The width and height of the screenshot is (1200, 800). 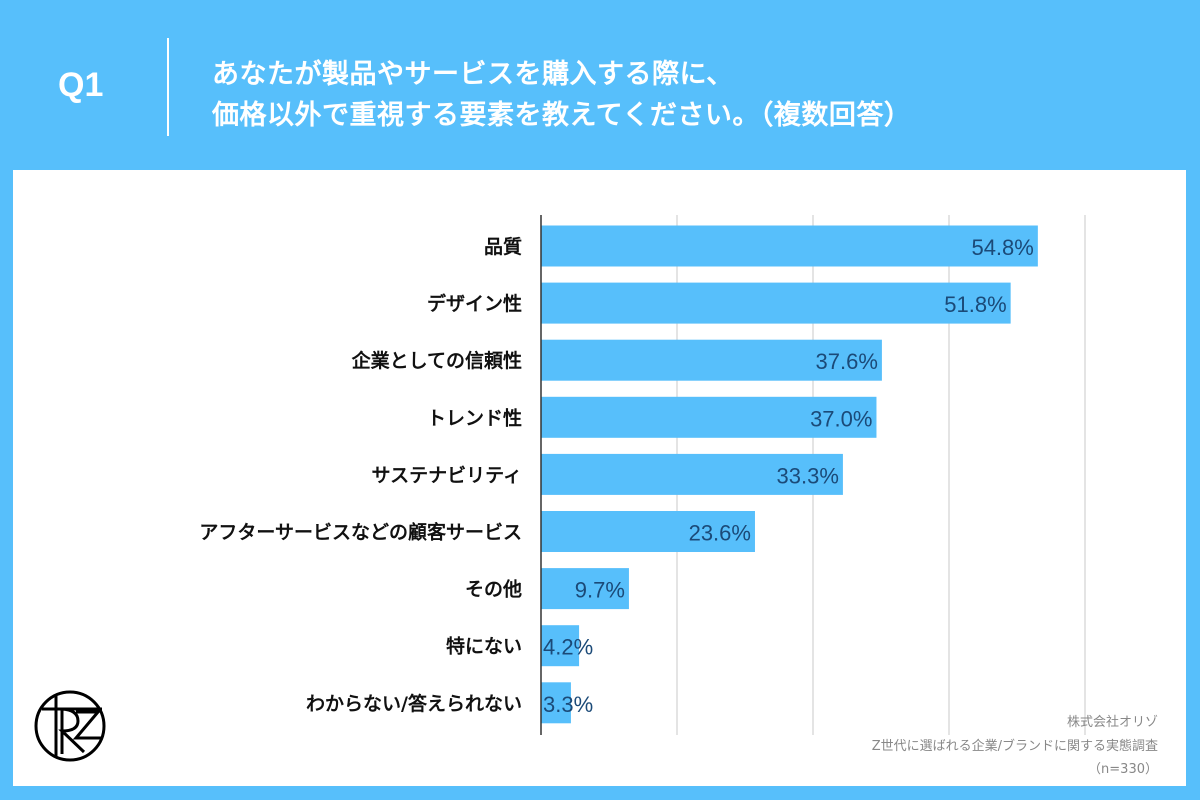 I want to click on title-line-2: 価格以外で重視する要素を教えてください。（複数回答）, so click(x=562, y=115).